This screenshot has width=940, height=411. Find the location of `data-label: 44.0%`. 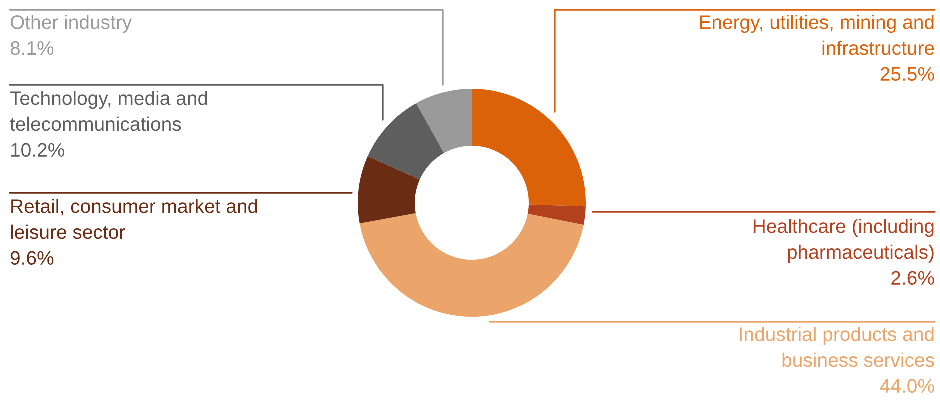

data-label: 44.0% is located at coordinates (907, 386).